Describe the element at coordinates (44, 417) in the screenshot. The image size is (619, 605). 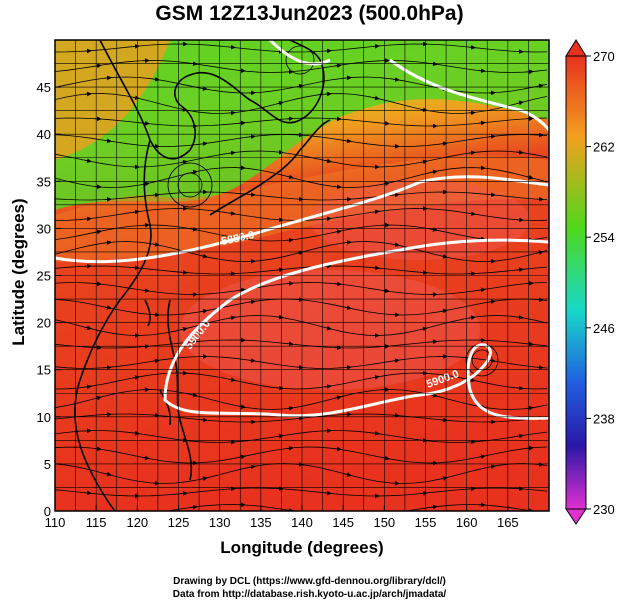
I see `y-tick-label: 10` at that location.